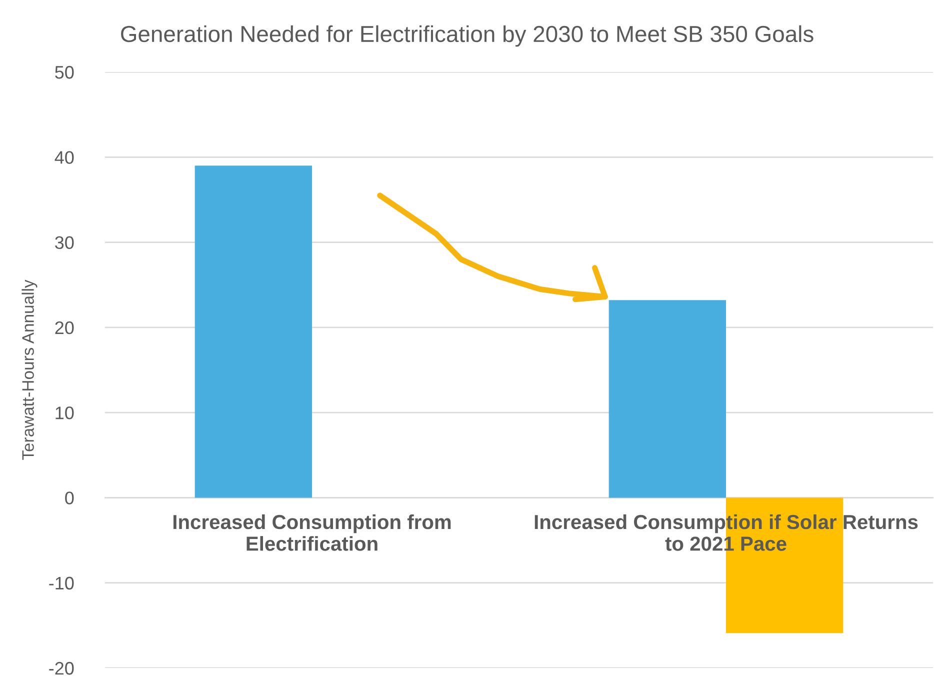 This screenshot has width=934, height=686. Describe the element at coordinates (312, 532) in the screenshot. I see `x-tick-label: Increased Consumption from Electrification` at that location.